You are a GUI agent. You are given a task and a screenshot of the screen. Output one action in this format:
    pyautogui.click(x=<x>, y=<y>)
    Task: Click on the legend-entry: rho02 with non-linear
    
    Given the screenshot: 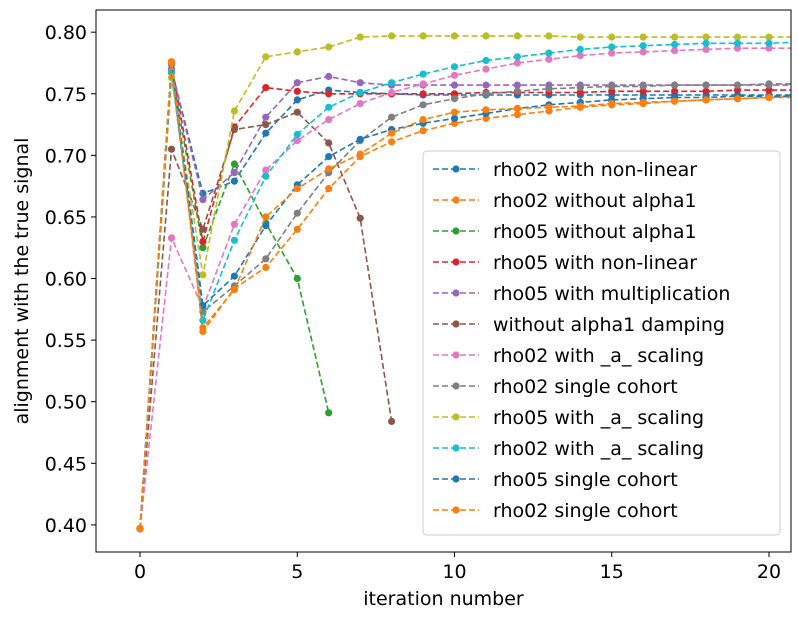 What is the action you would take?
    pyautogui.click(x=565, y=170)
    